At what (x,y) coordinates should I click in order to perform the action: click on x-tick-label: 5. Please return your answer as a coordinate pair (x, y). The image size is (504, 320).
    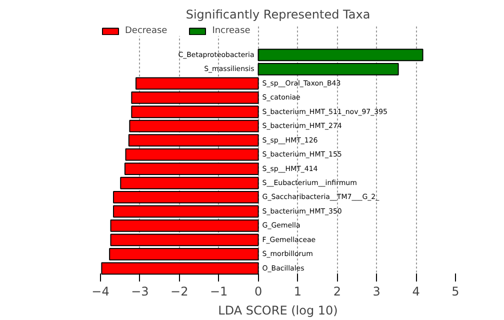
    Looking at the image, I should click on (456, 291).